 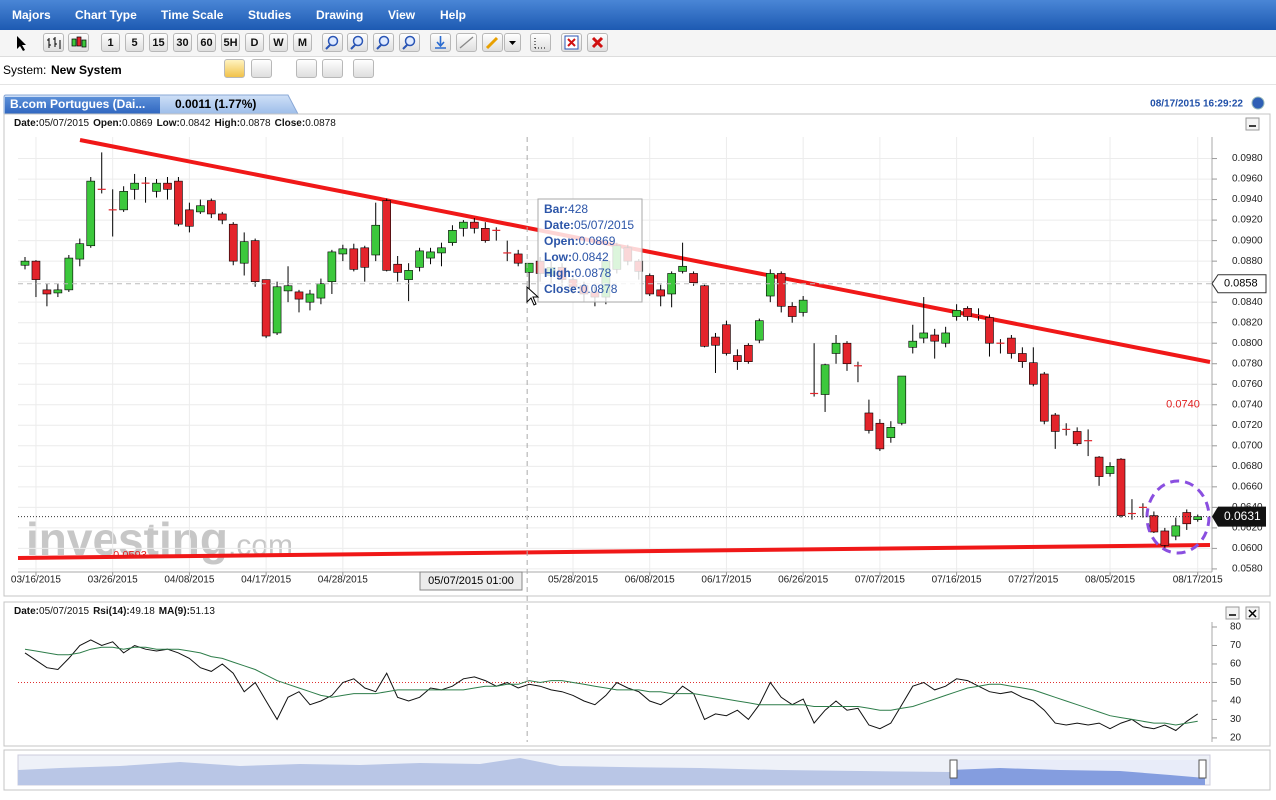 I want to click on pointer-tool, so click(x=20, y=42).